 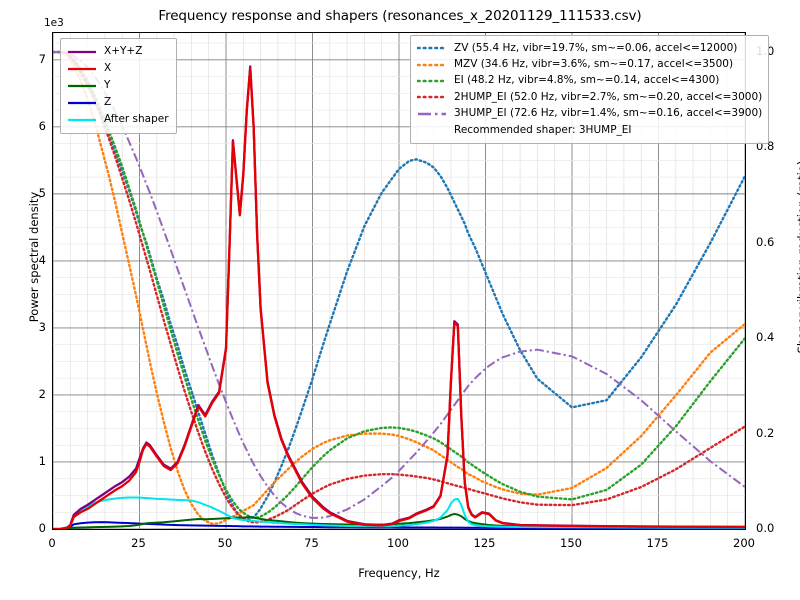 What do you see at coordinates (107, 84) in the screenshot?
I see `legend-item-label: Y` at bounding box center [107, 84].